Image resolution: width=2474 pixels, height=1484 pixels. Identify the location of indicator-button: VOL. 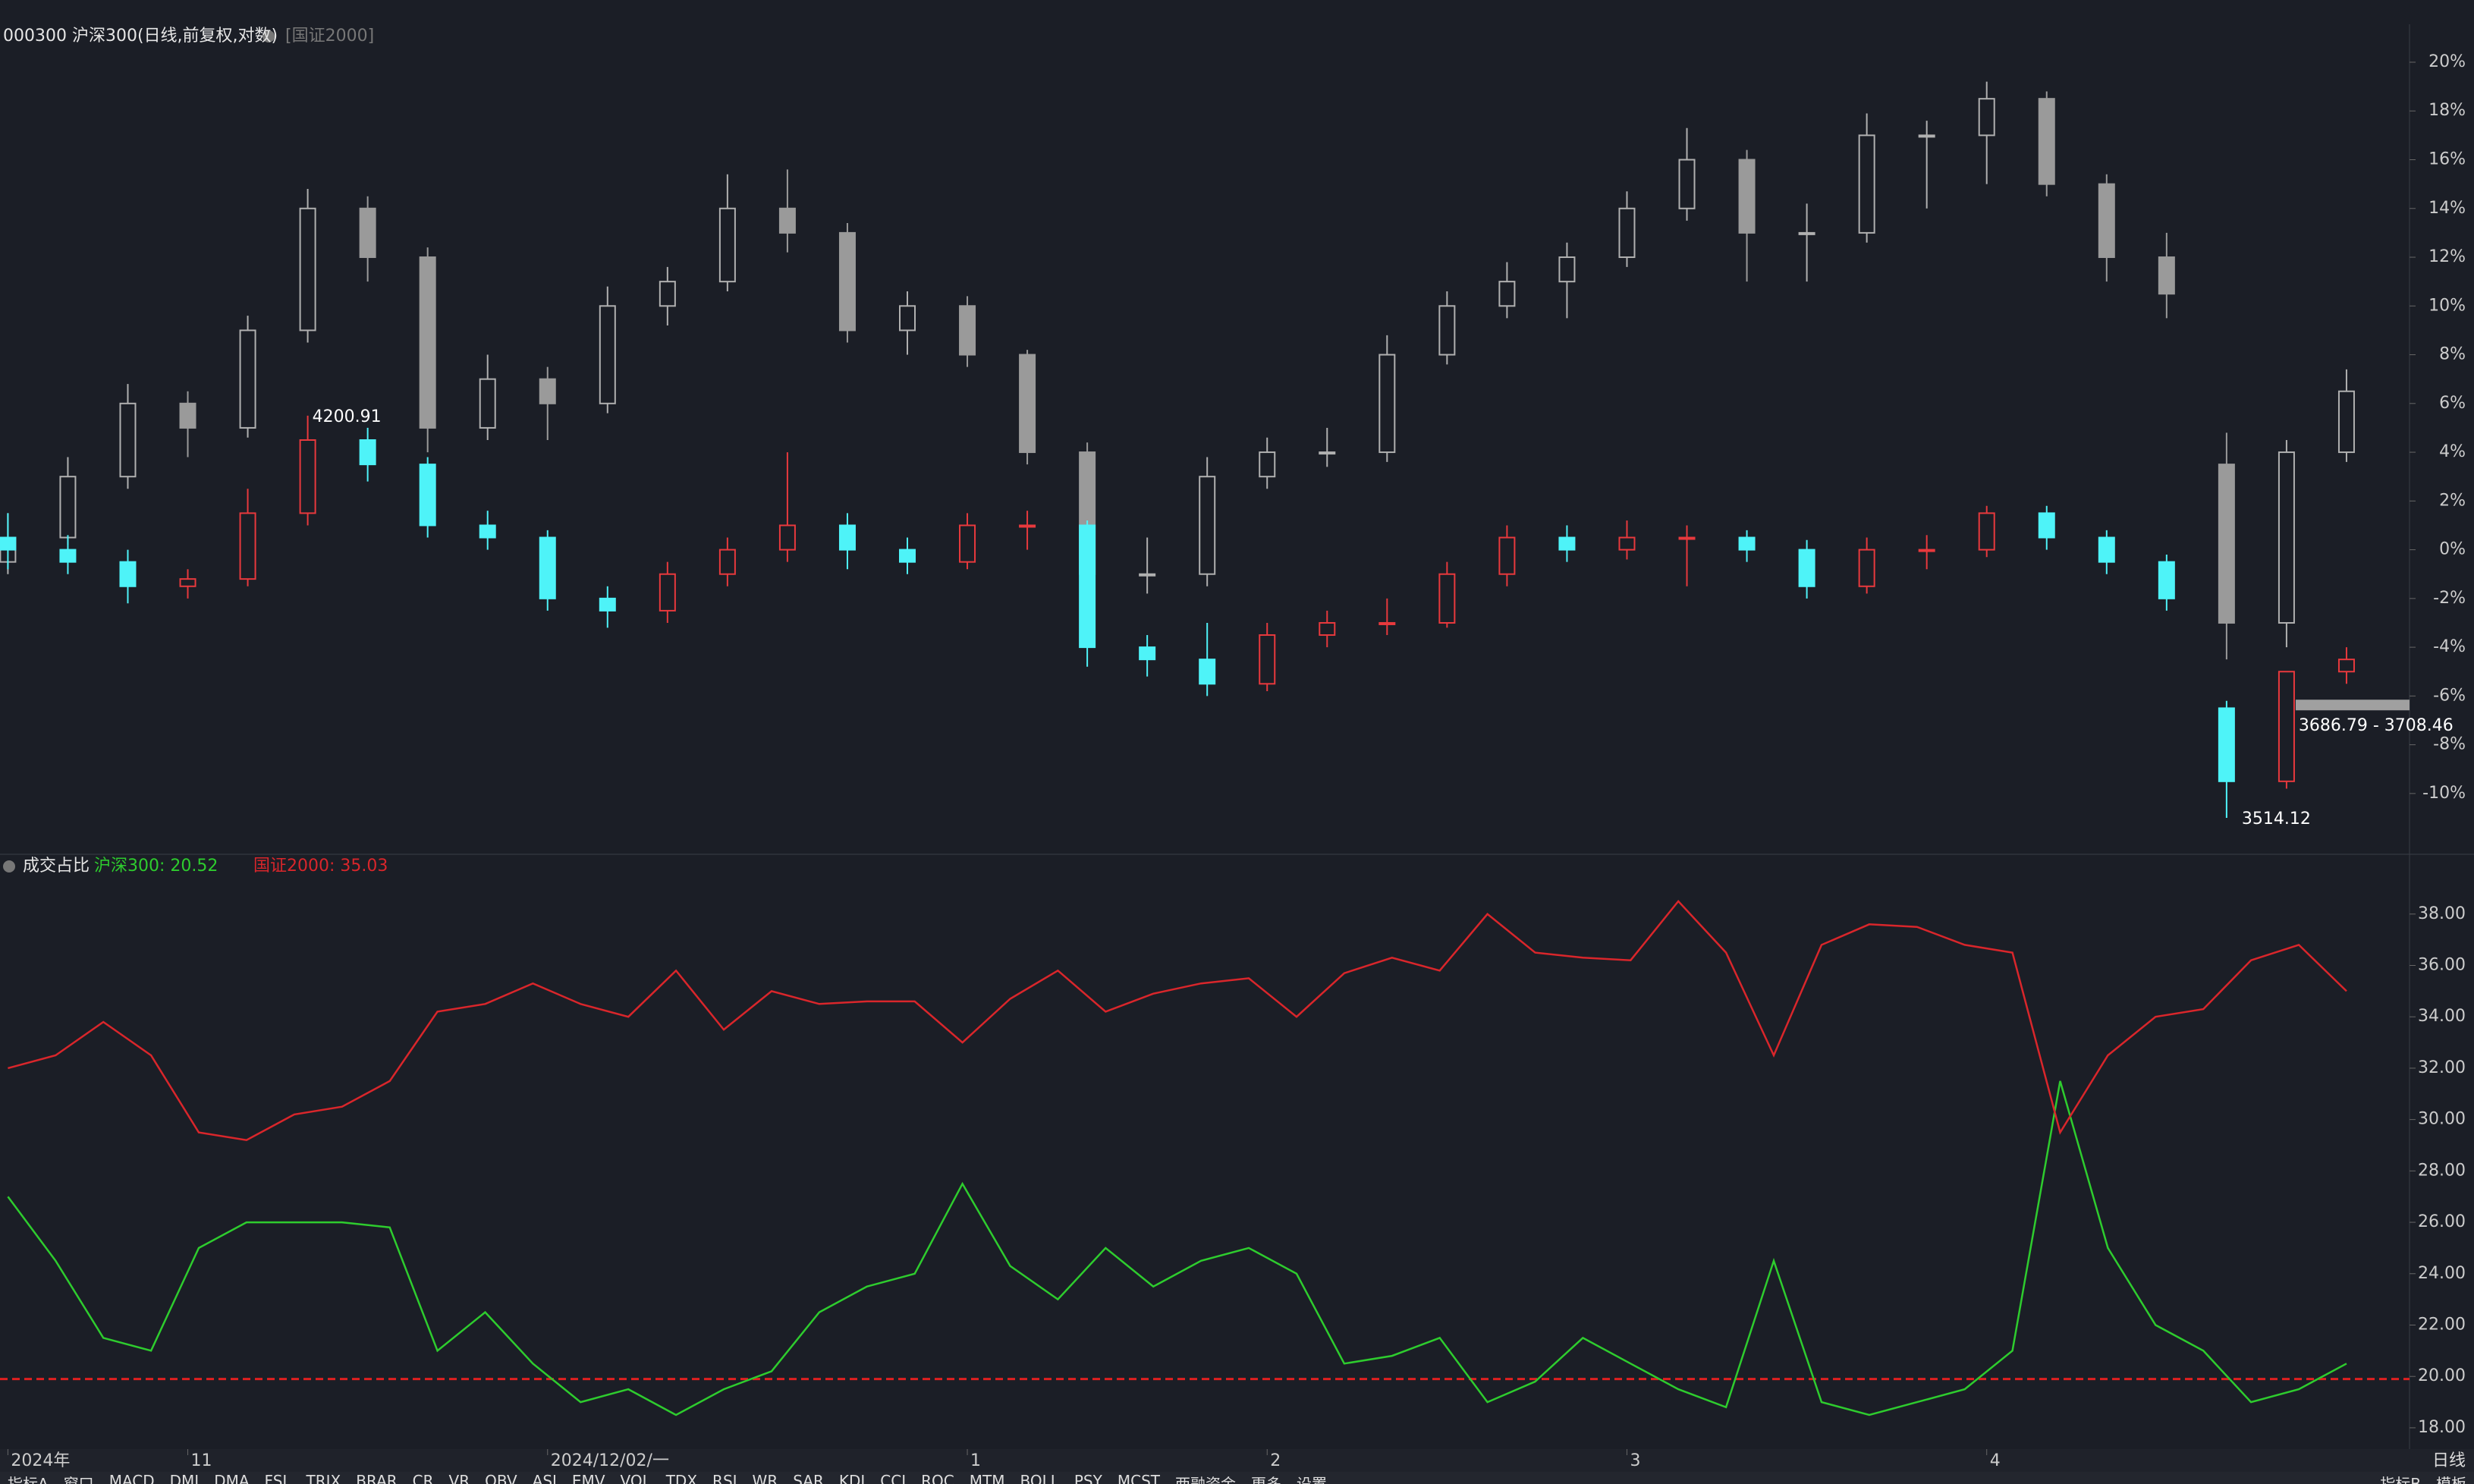
(635, 1478).